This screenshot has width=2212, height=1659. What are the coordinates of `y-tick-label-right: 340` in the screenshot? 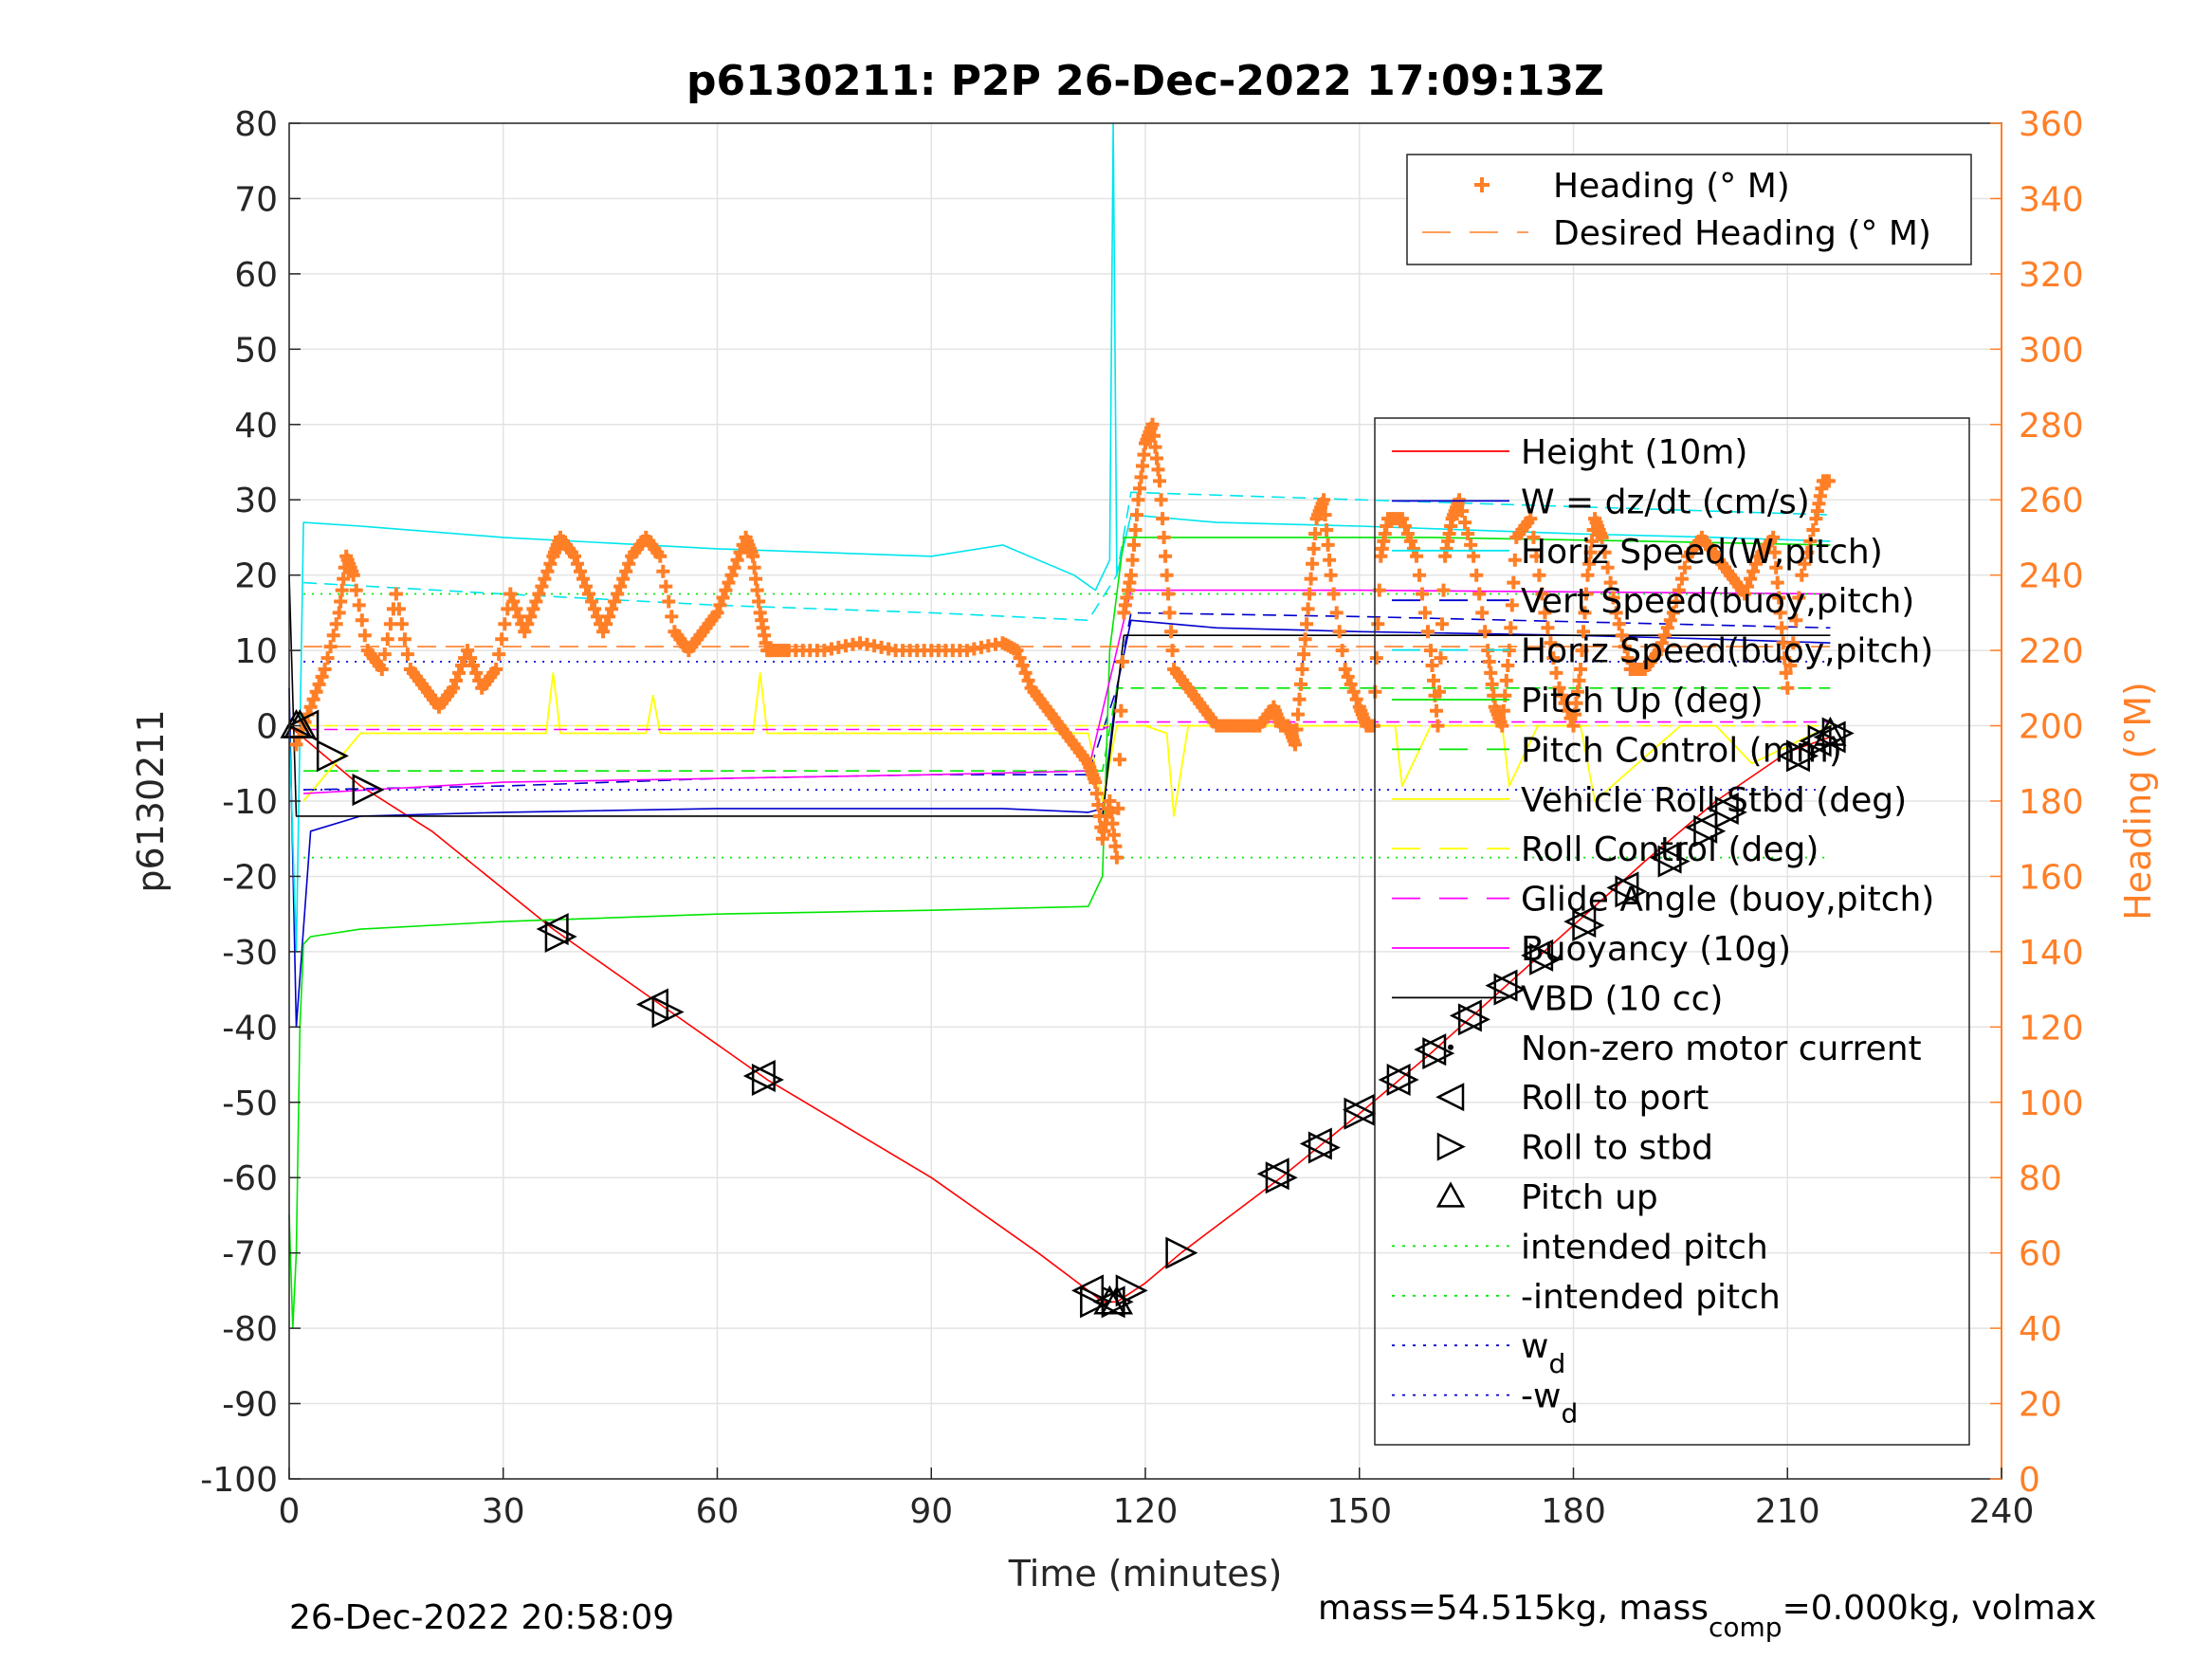 It's located at (2051, 199).